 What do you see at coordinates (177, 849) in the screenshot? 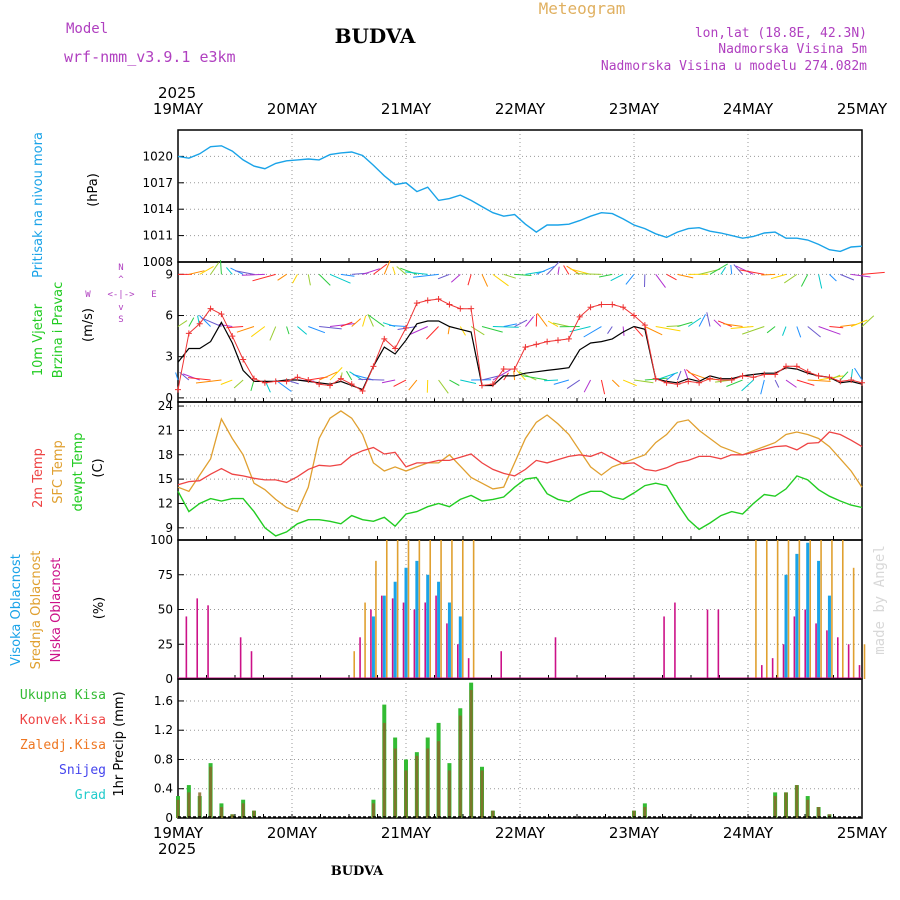
I see `bottom-year: 2025` at bounding box center [177, 849].